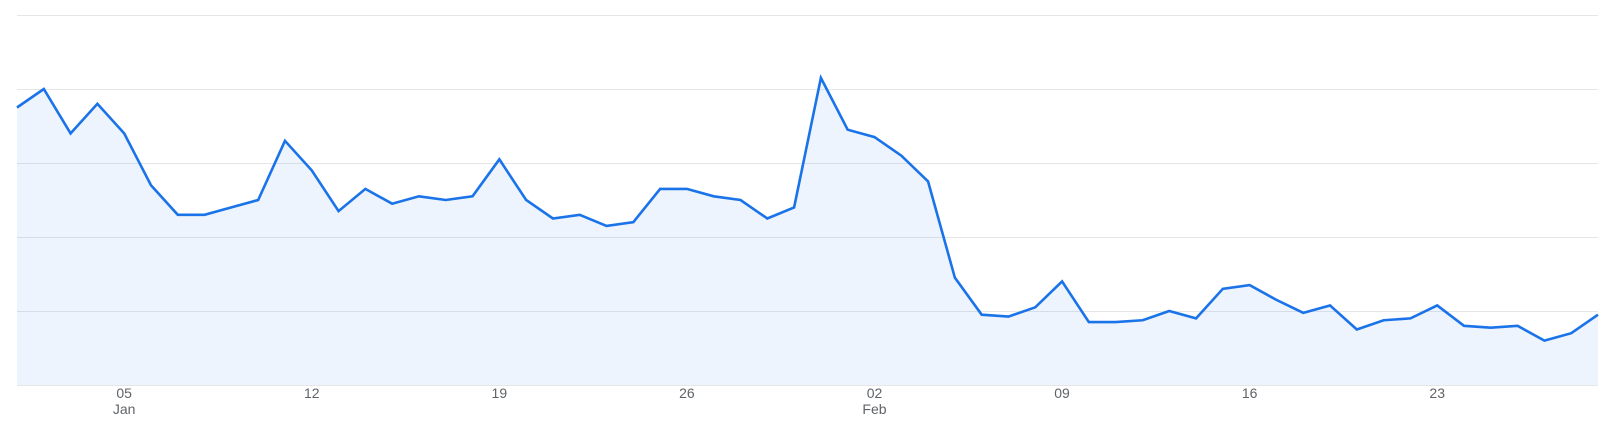  What do you see at coordinates (312, 393) in the screenshot?
I see `x-tick-label: 12` at bounding box center [312, 393].